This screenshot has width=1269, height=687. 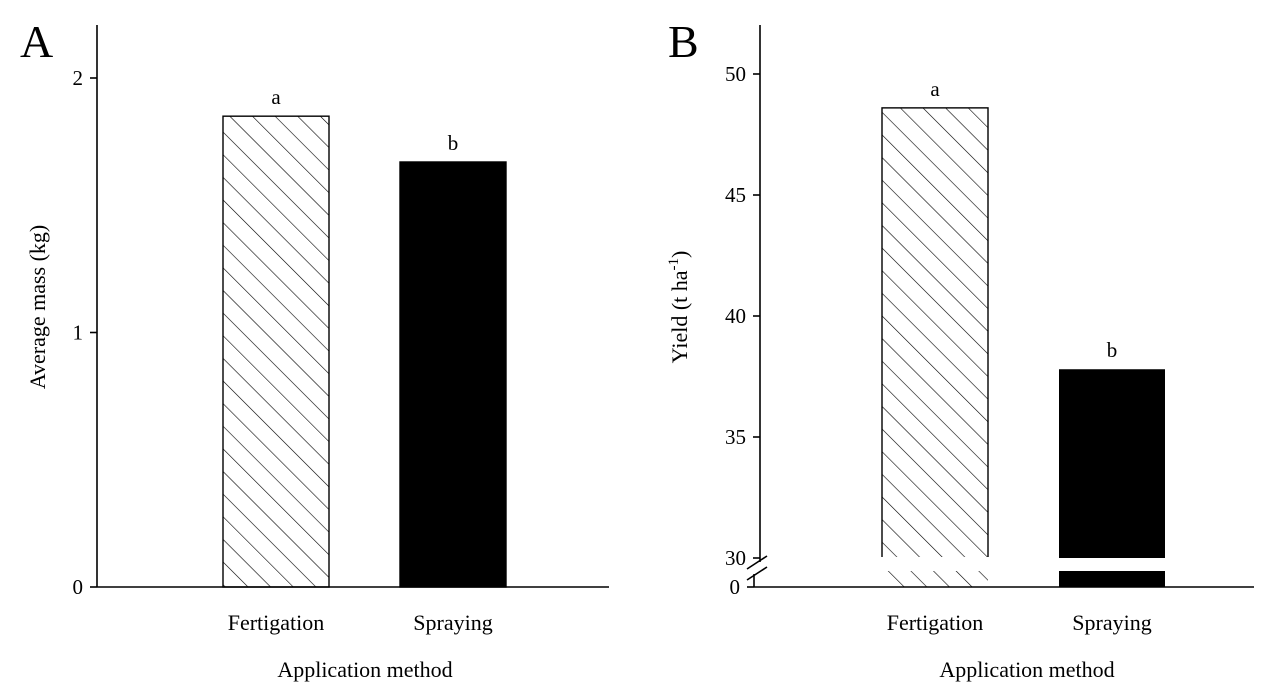 What do you see at coordinates (735, 195) in the screenshot?
I see `panel-b-y-tick-label: 45` at bounding box center [735, 195].